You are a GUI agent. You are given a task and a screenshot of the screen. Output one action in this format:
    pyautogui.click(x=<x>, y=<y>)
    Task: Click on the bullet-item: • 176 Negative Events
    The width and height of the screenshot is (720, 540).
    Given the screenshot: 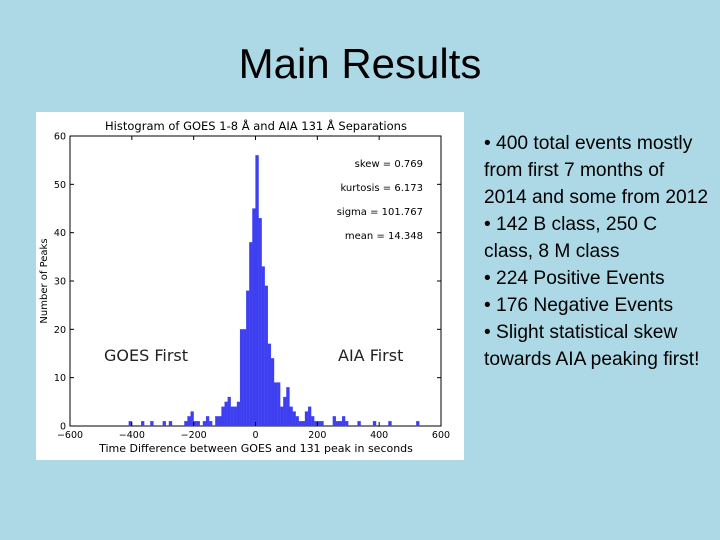 What is the action you would take?
    pyautogui.click(x=579, y=305)
    